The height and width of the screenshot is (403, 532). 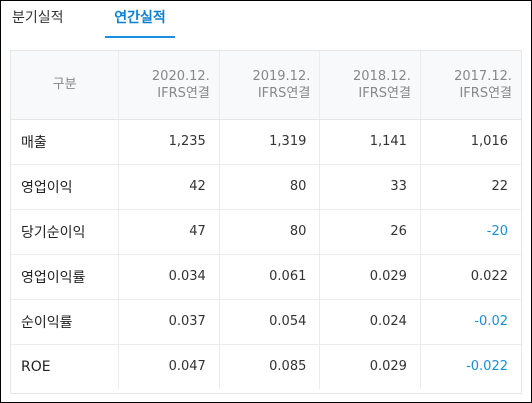 I want to click on column-header-period: 2019.12. IFRS연결, so click(x=269, y=85).